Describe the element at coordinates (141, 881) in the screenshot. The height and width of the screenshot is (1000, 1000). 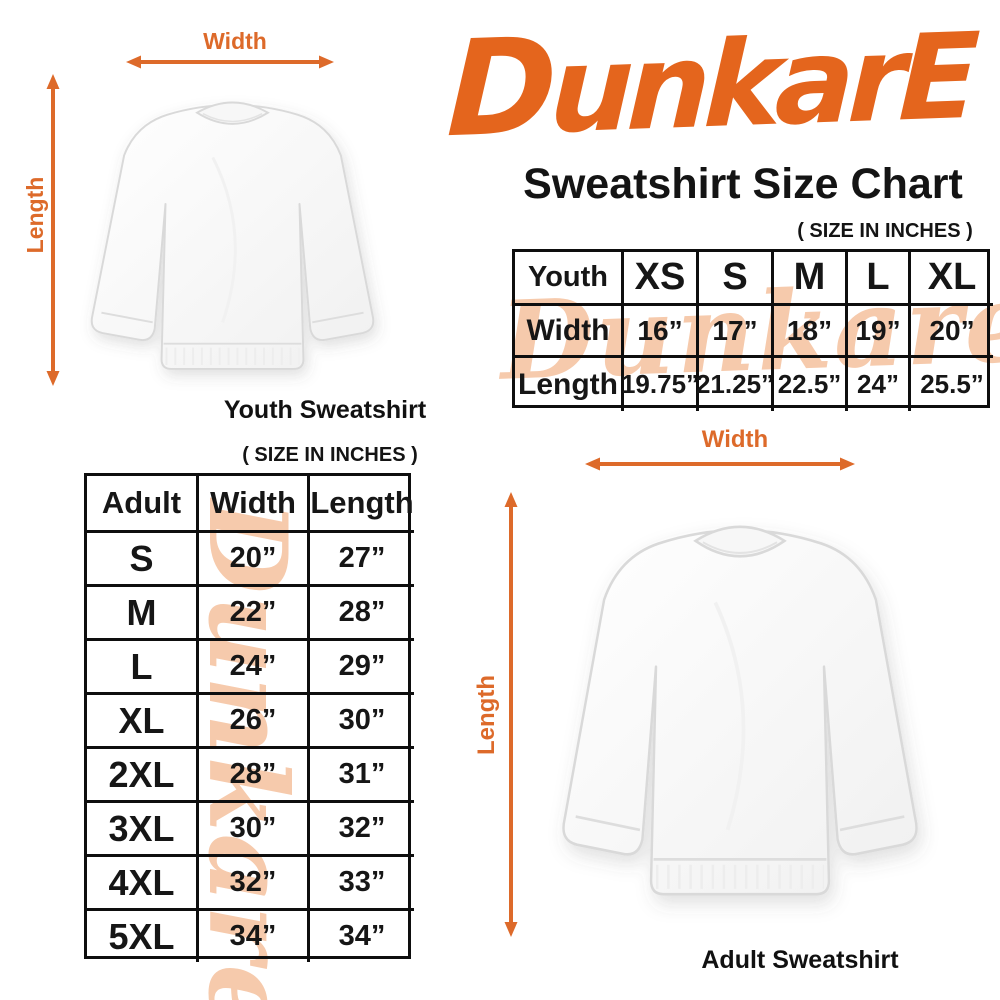
I see `adult-table-size-label: 4XL` at that location.